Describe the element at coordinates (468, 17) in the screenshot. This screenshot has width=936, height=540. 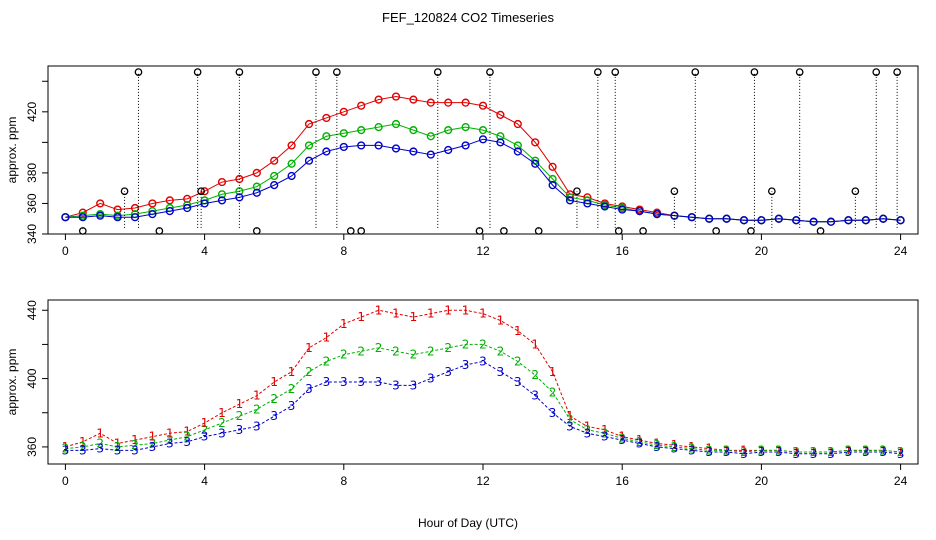
I see `figure-title: FEF_120824 CO2 Timeseries` at that location.